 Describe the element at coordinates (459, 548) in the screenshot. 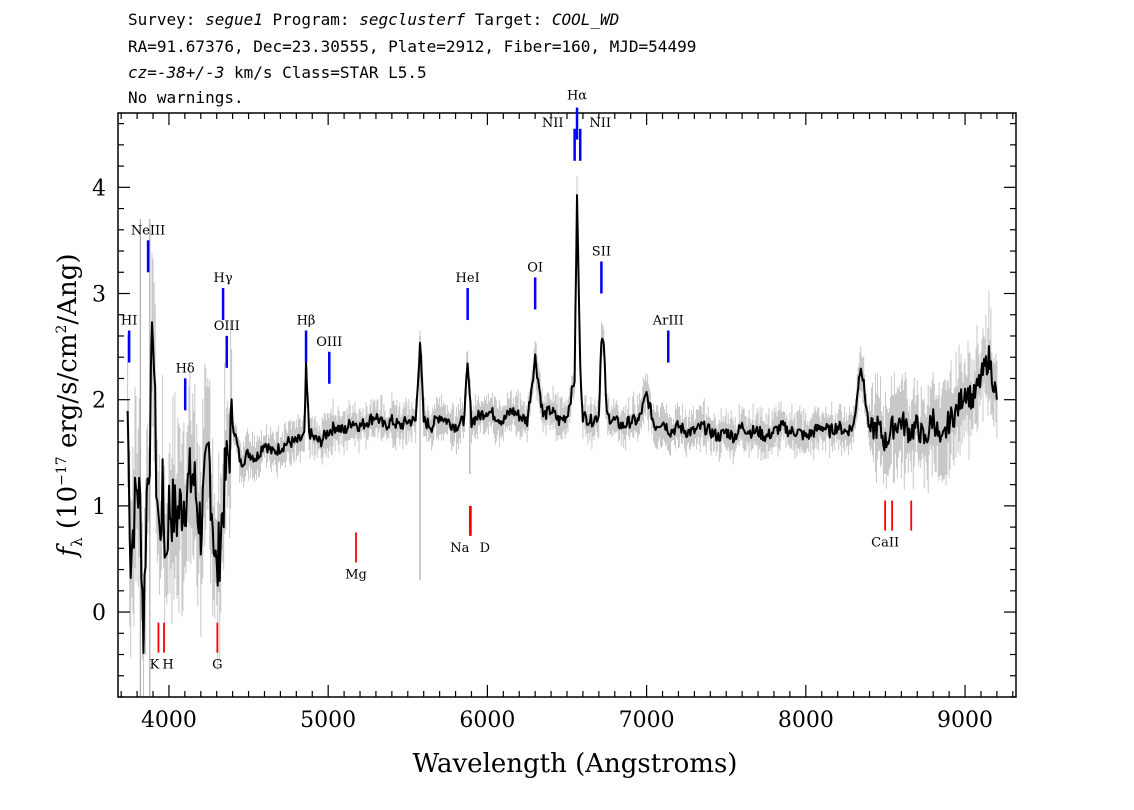

I see `absorption-line-label: Na` at that location.